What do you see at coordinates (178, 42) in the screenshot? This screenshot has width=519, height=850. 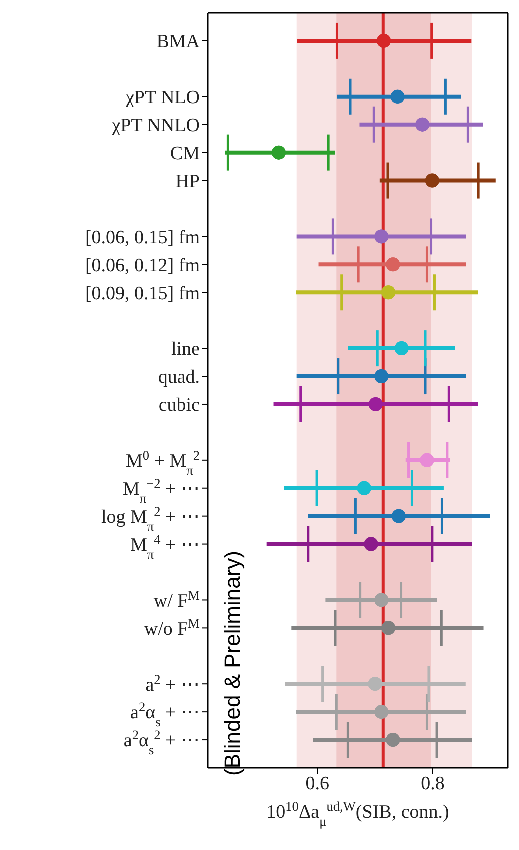 I see `y-tick-label: BMA` at bounding box center [178, 42].